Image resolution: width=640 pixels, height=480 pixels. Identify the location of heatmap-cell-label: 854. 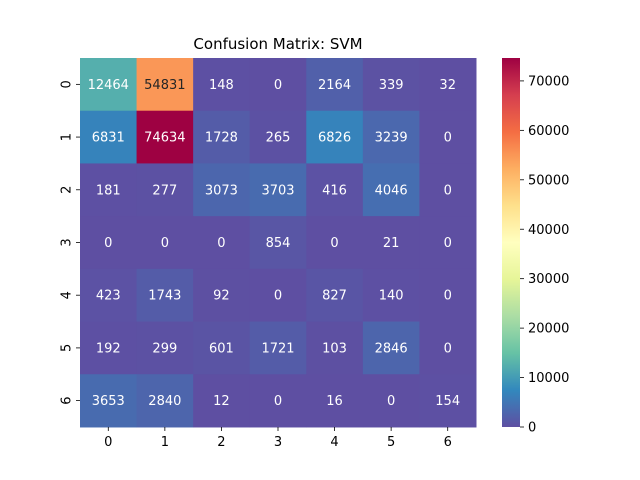
(278, 243).